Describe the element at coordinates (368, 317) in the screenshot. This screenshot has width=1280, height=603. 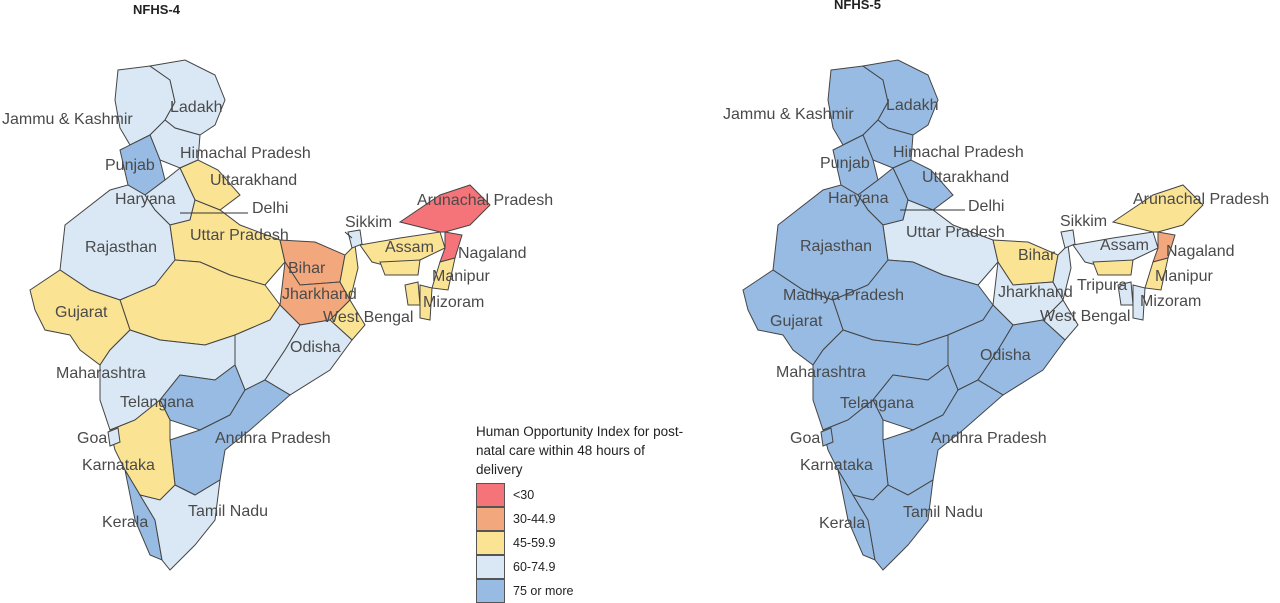
I see `label-wb: West Bengal` at that location.